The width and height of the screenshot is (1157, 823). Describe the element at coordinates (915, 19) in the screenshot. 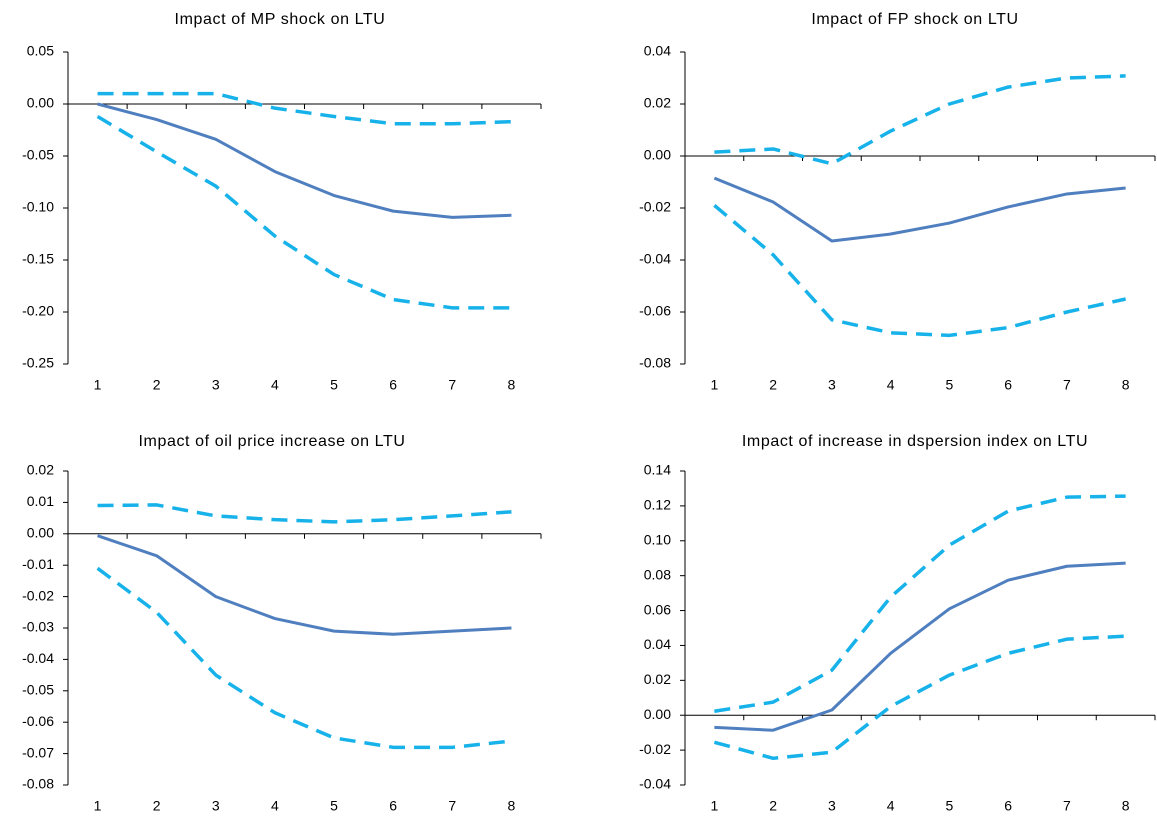

I see `chart-title: Impact of FP shock on LTU` at that location.